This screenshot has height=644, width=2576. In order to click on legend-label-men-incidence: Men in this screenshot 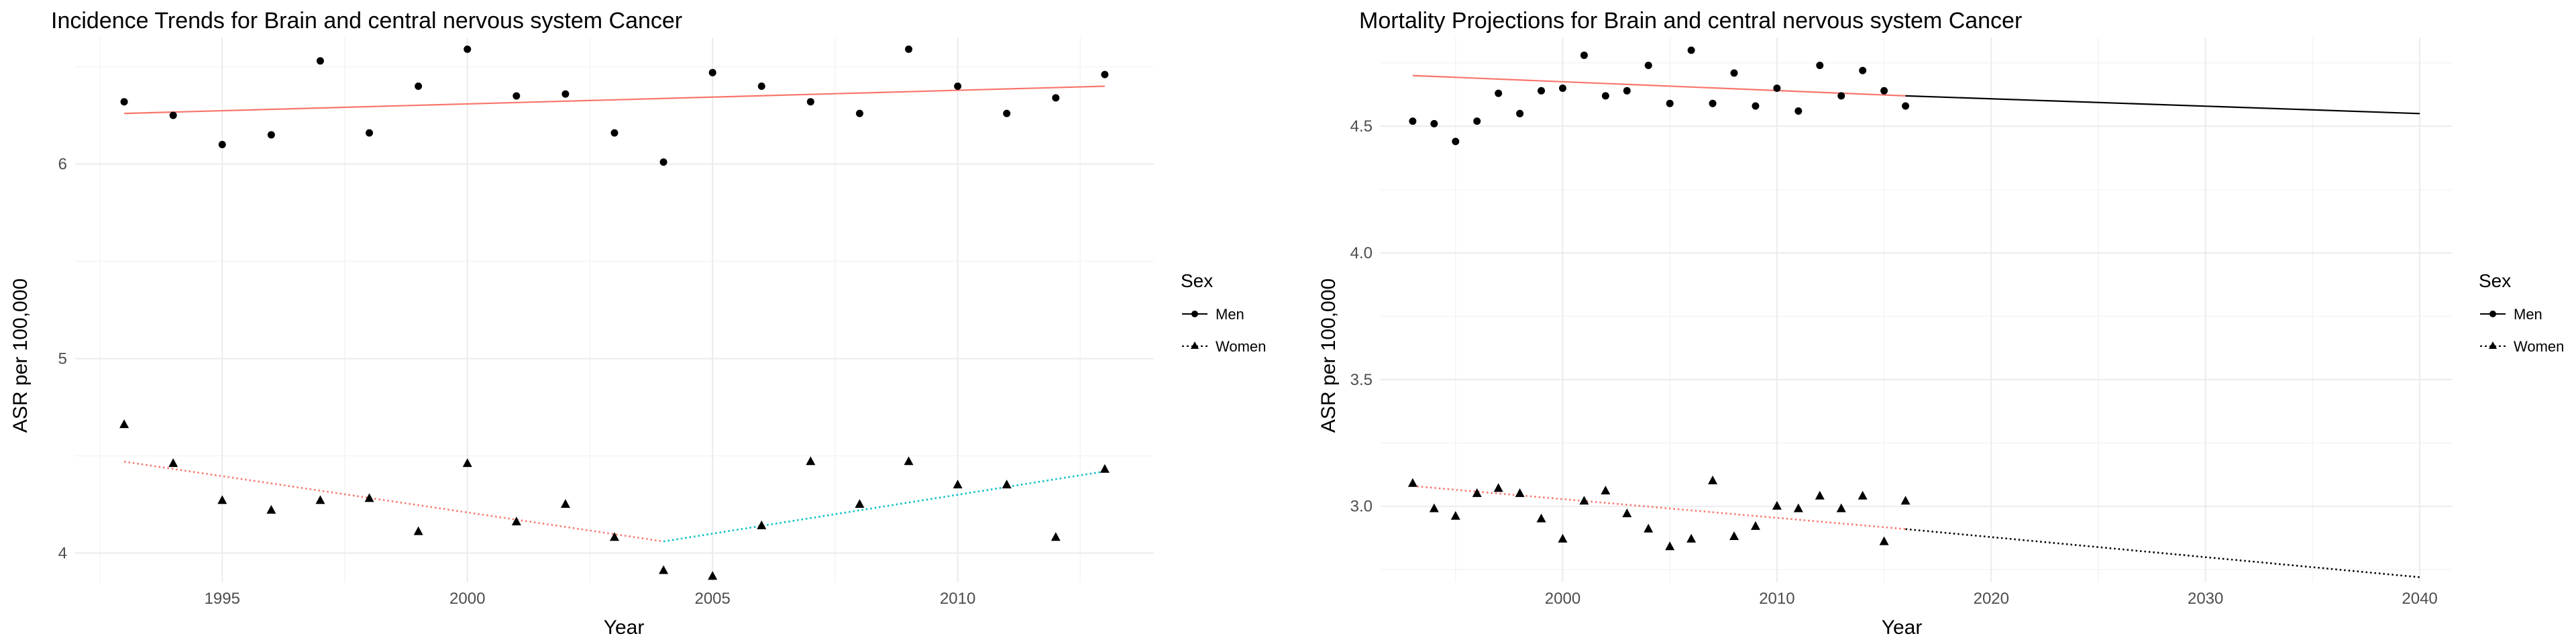, I will do `click(1230, 314)`.